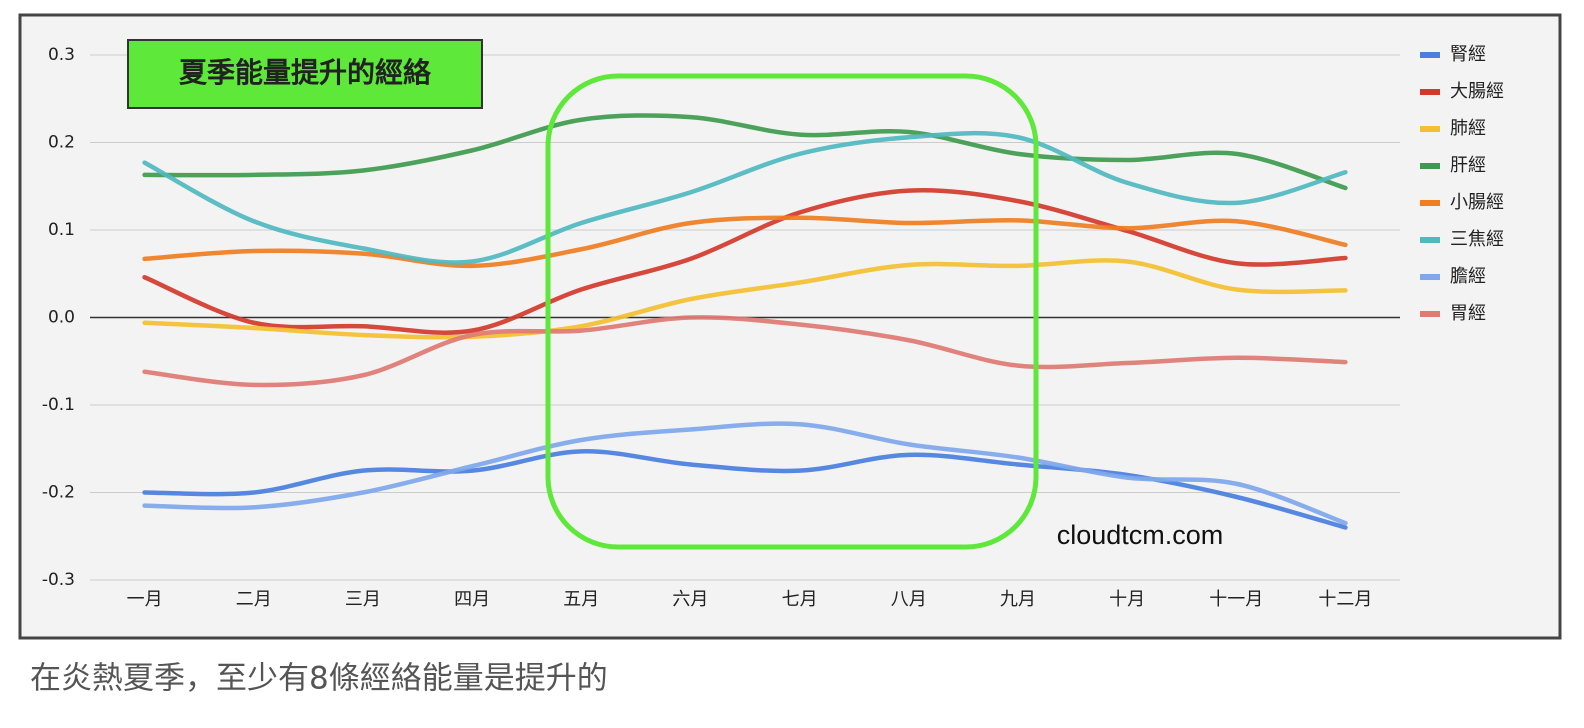 The height and width of the screenshot is (728, 1584). What do you see at coordinates (1140, 535) in the screenshot?
I see `watermark: cloudtcm.com` at bounding box center [1140, 535].